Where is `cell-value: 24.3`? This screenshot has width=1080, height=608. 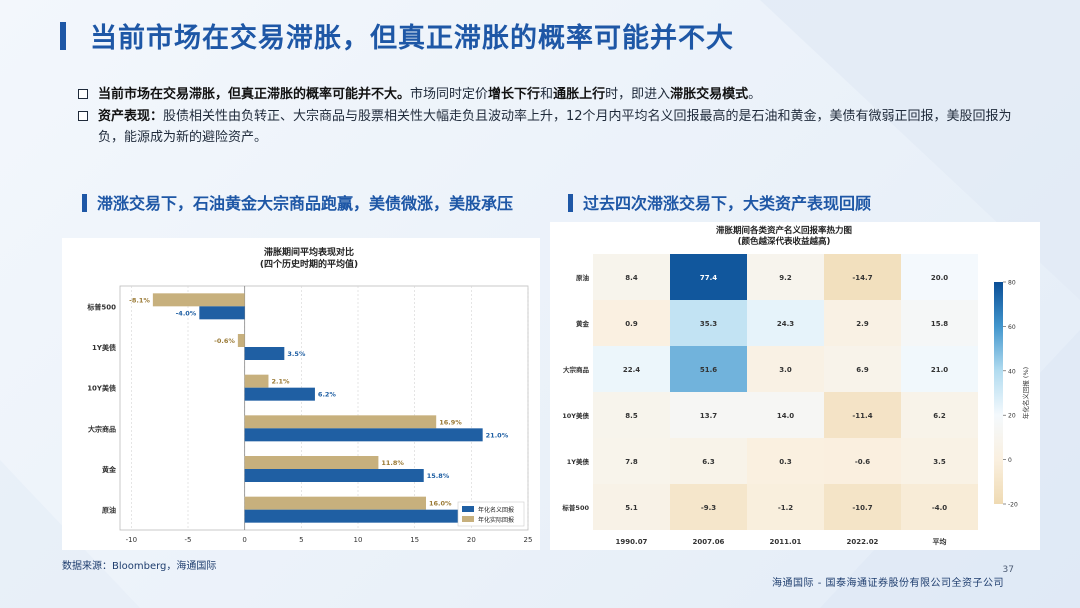 cell-value: 24.3 is located at coordinates (785, 324).